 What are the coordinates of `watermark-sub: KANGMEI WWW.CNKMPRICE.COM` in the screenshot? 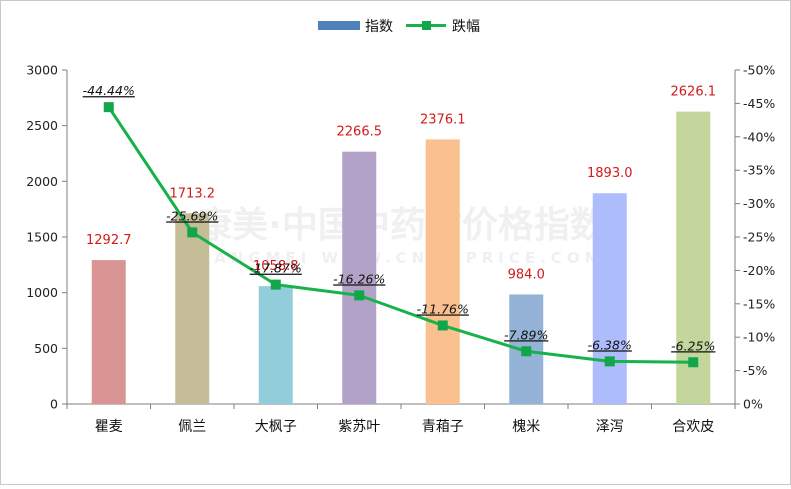 It's located at (400, 258).